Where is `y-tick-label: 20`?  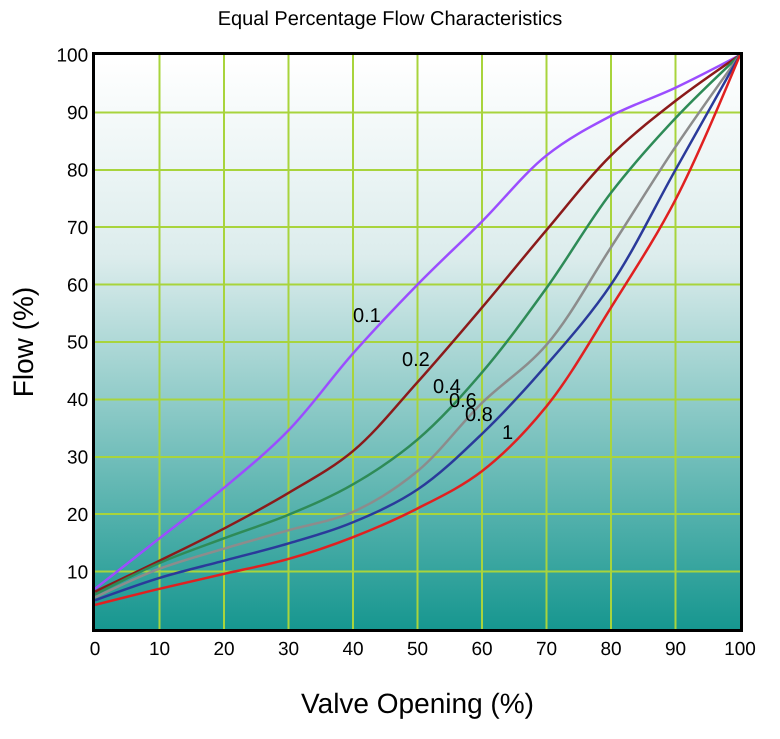
y-tick-label: 20 is located at coordinates (77, 515).